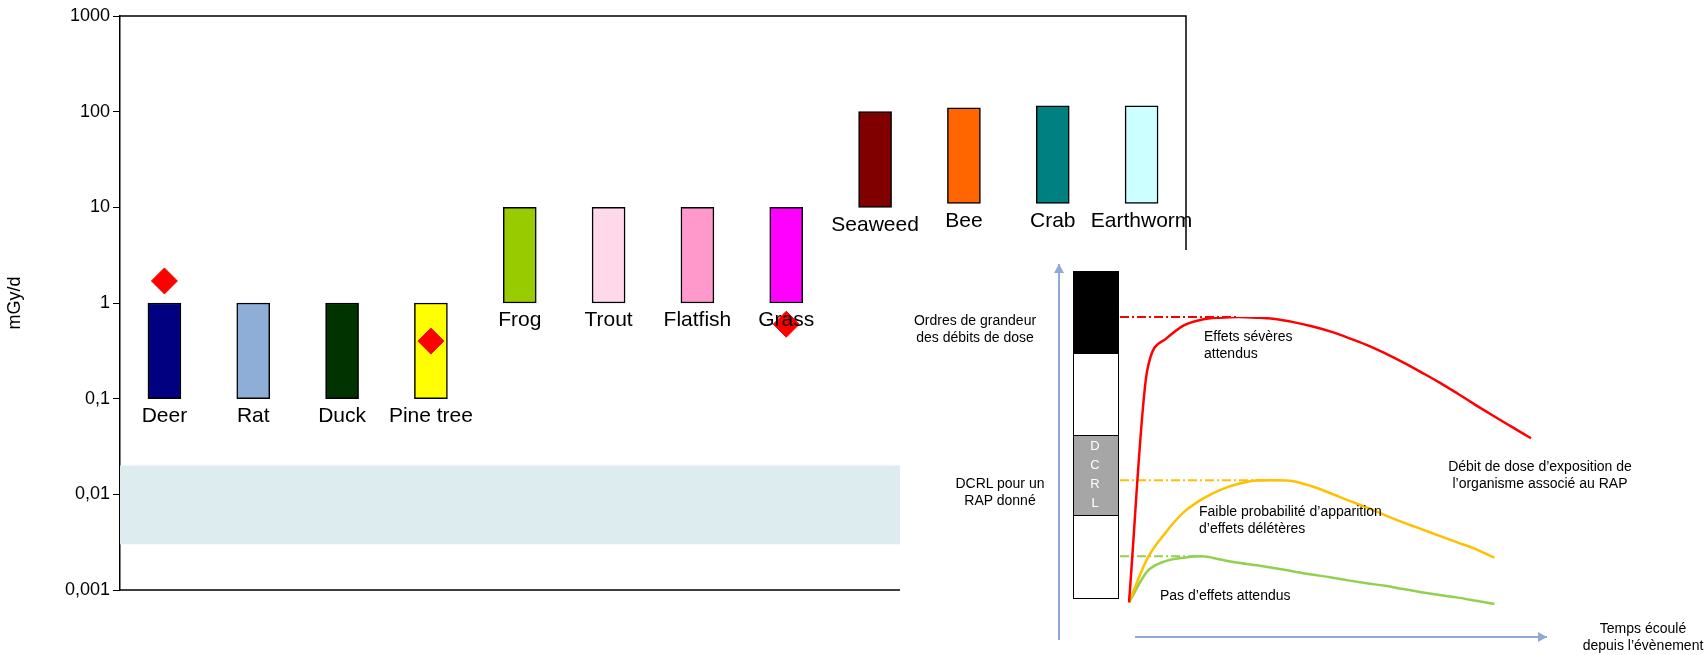  I want to click on annotation: DCRL, so click(1095, 474).